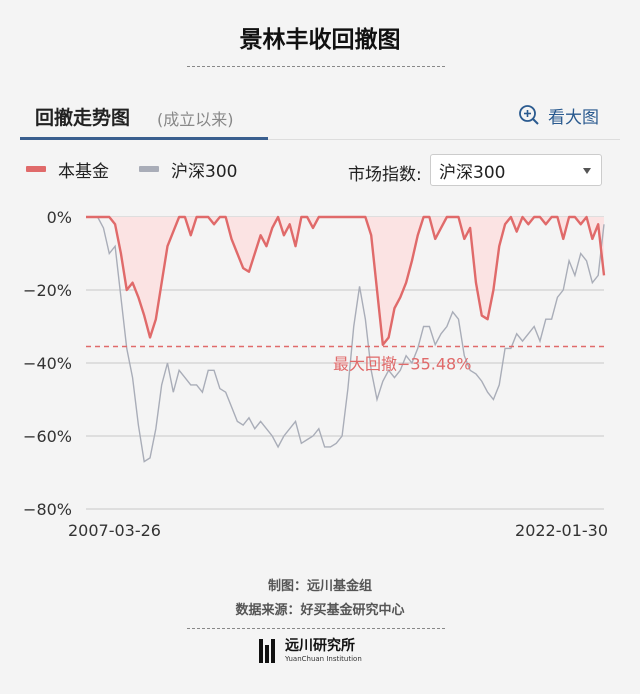  What do you see at coordinates (149, 169) in the screenshot?
I see `legend-swatch-index` at bounding box center [149, 169].